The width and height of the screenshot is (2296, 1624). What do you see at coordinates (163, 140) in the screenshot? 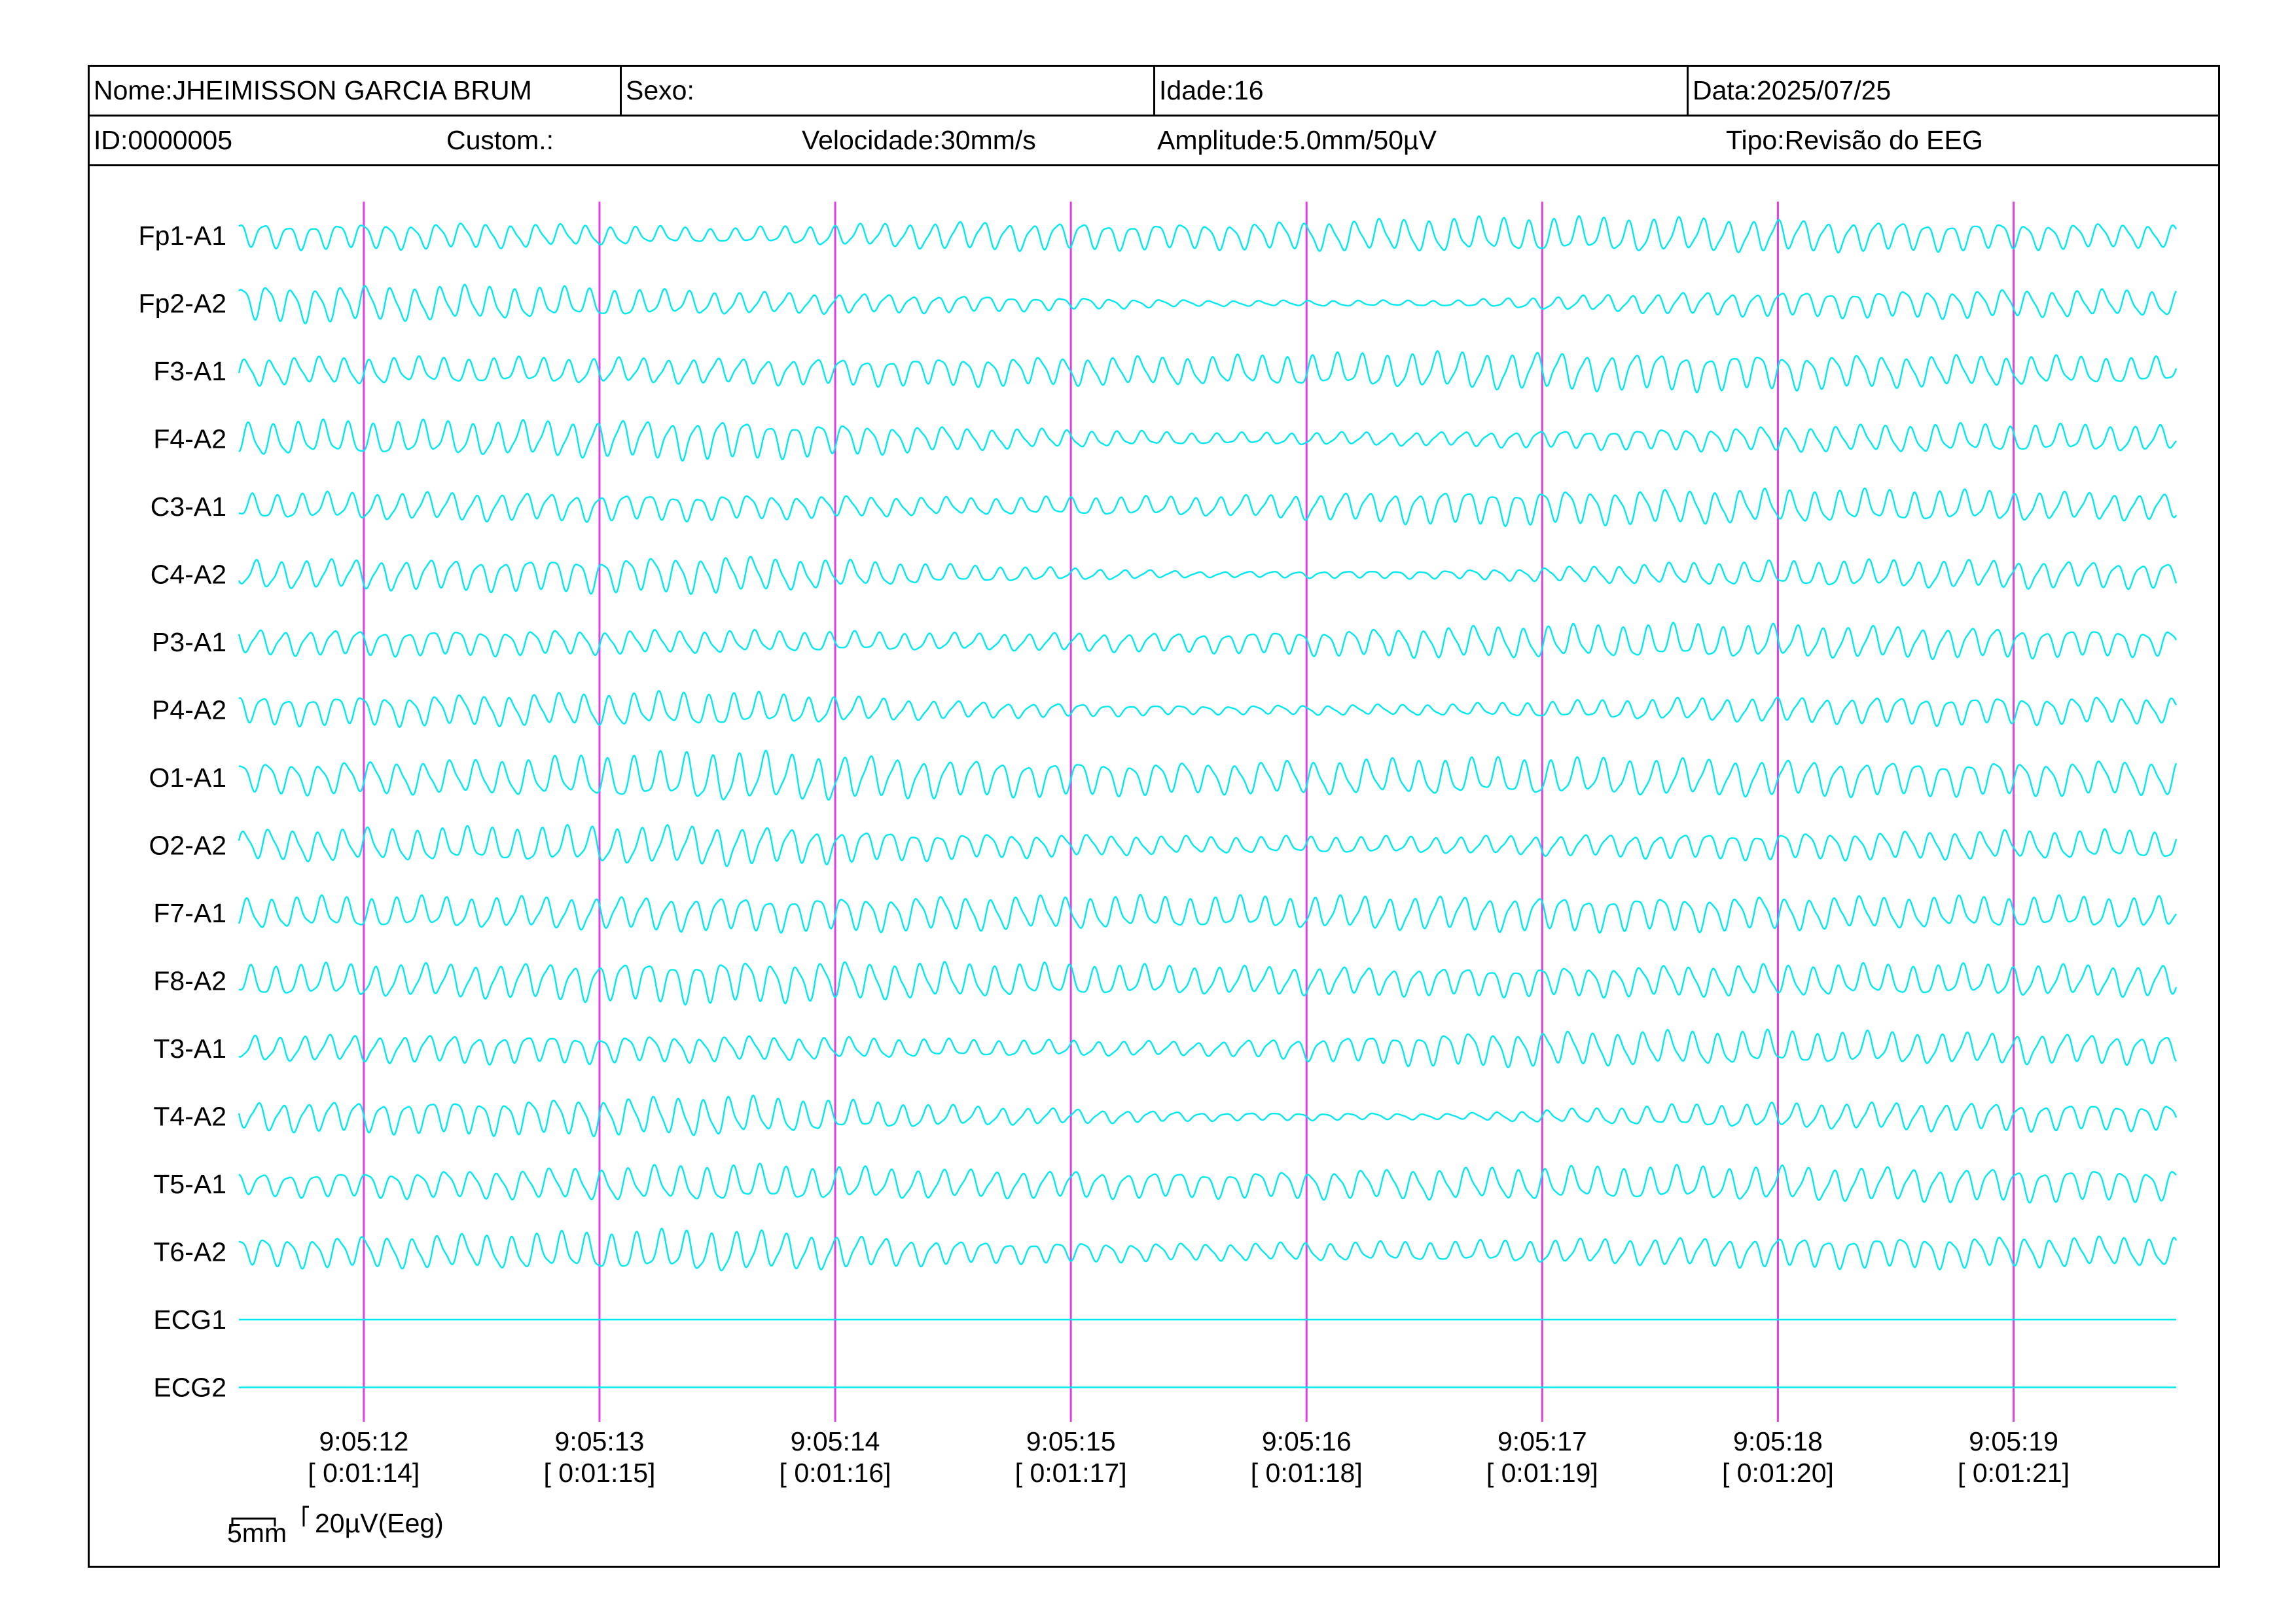
I see `patient-id: ID:0000005` at bounding box center [163, 140].